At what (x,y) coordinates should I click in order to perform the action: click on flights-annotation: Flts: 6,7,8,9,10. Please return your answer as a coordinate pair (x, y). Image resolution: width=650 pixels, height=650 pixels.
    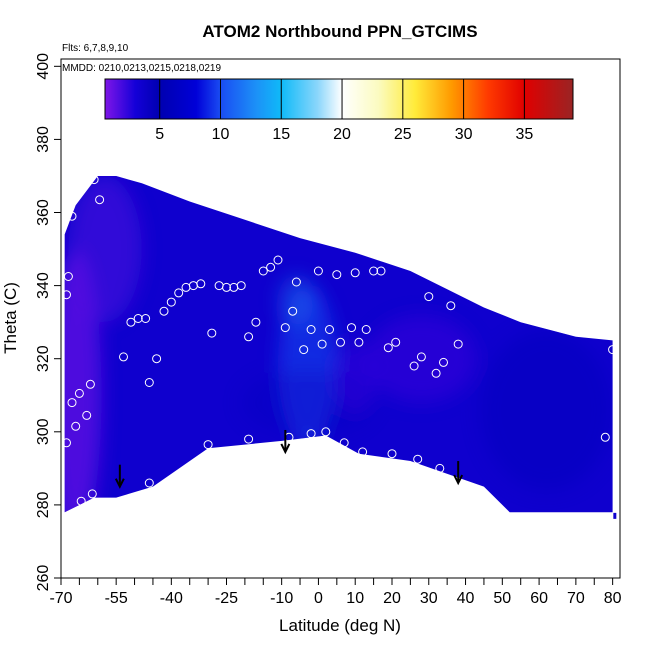
    Looking at the image, I should click on (95, 48).